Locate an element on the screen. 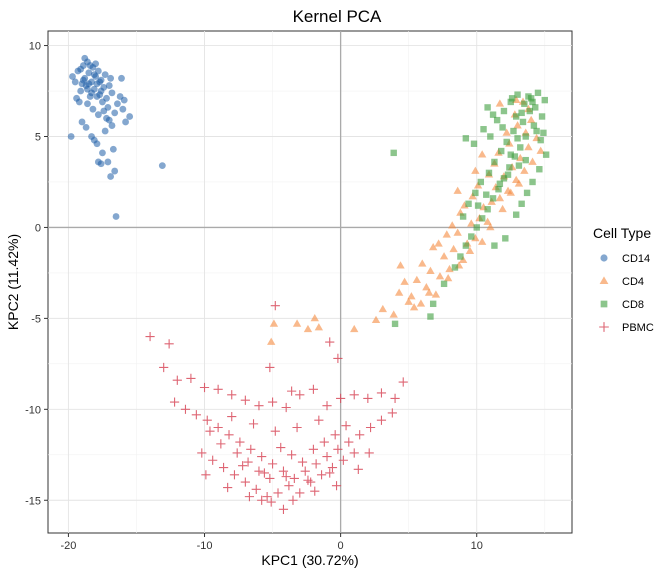 The image size is (672, 576). y-tick-label: -10 is located at coordinates (33, 410).